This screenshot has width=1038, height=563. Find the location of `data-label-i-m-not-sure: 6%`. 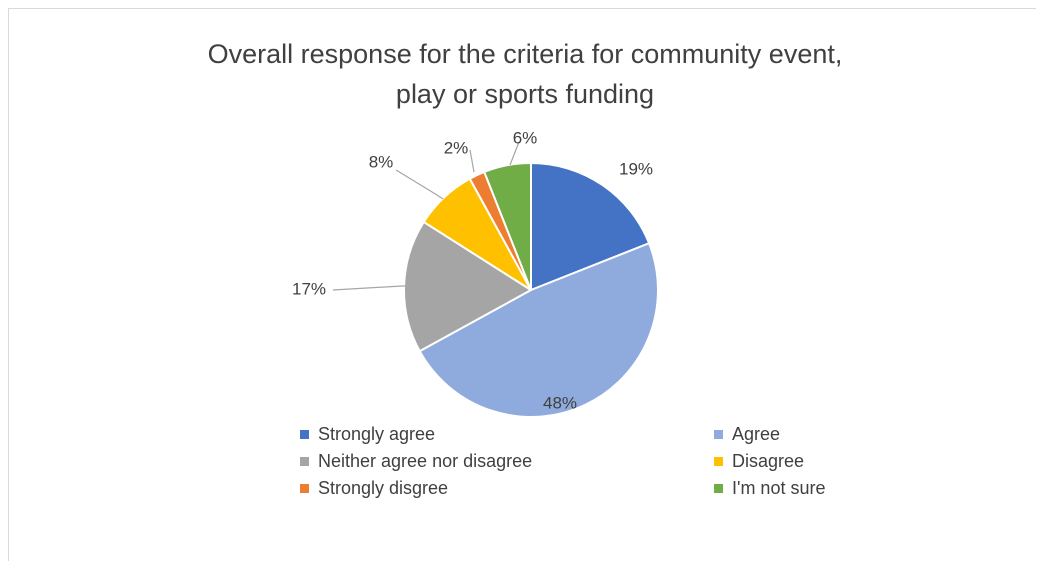

data-label-i-m-not-sure: 6% is located at coordinates (525, 137).